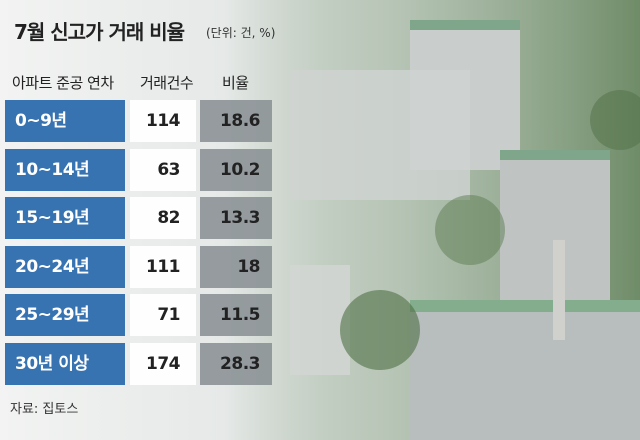 The width and height of the screenshot is (640, 440). Describe the element at coordinates (65, 266) in the screenshot. I see `row-label: 20~24년` at that location.